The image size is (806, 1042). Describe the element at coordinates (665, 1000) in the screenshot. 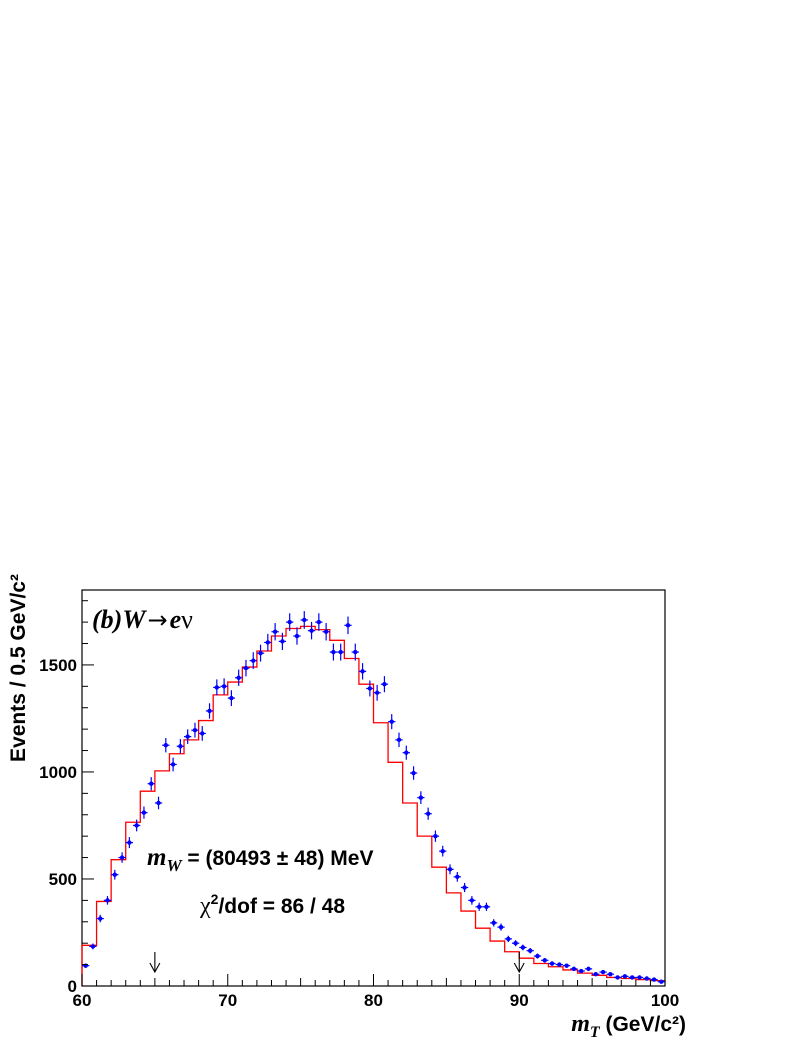

I see `x-tick-label: 100` at that location.